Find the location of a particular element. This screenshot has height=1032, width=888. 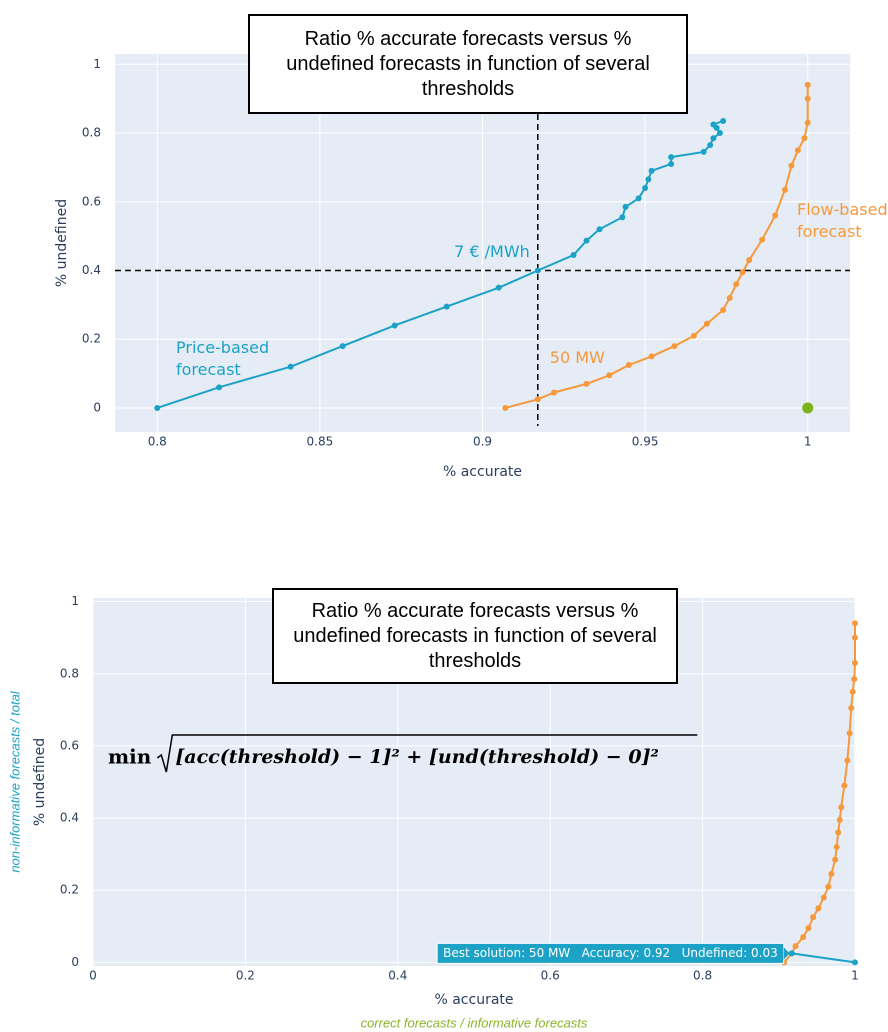

annotation: 50 MW is located at coordinates (577, 357).